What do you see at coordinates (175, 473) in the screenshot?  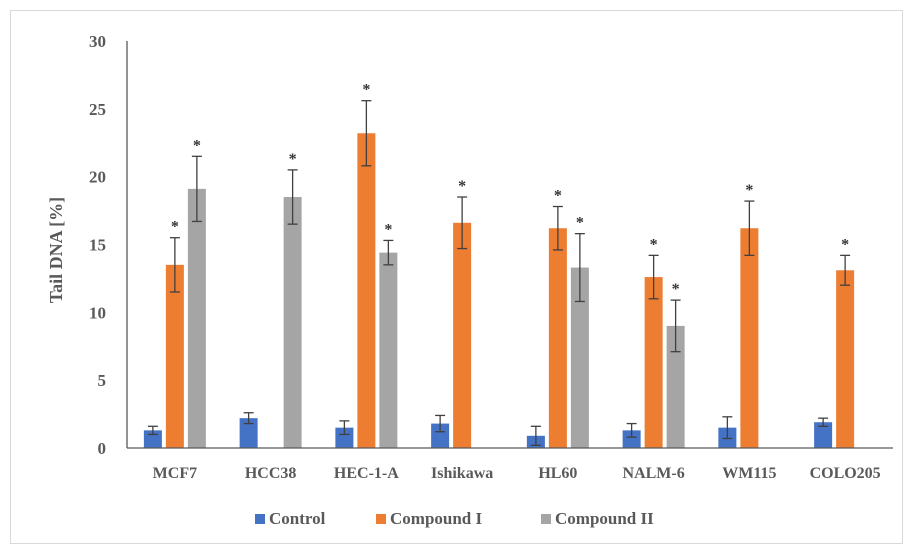 I see `x-tick-label: MCF7` at bounding box center [175, 473].